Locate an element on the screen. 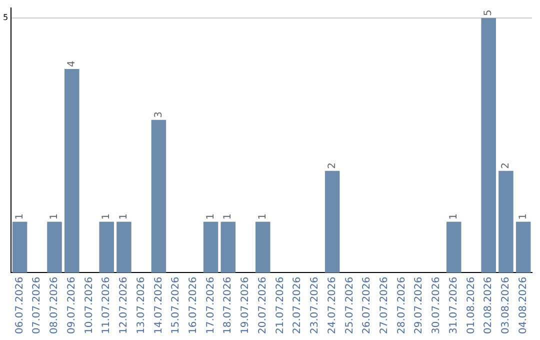 The image size is (540, 340). x-tick-label: 20.07.2026 is located at coordinates (262, 305).